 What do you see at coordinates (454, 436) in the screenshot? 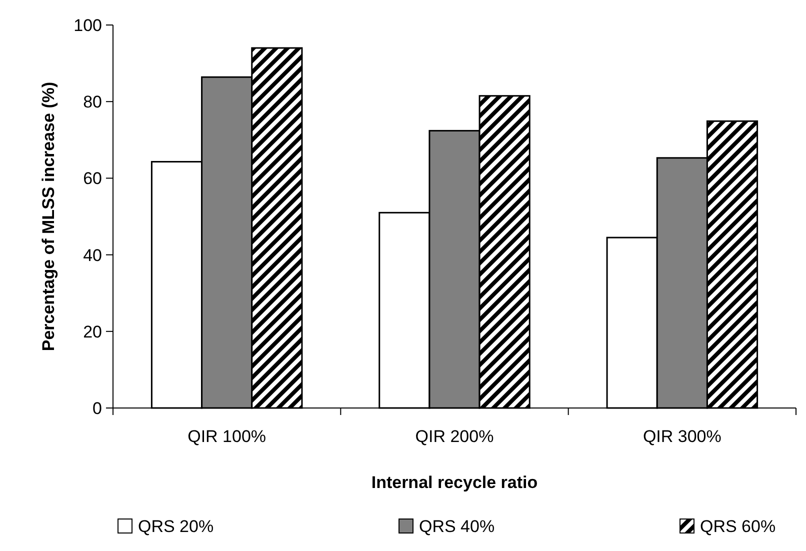
I see `x-tick-label: QIR 200%` at bounding box center [454, 436].